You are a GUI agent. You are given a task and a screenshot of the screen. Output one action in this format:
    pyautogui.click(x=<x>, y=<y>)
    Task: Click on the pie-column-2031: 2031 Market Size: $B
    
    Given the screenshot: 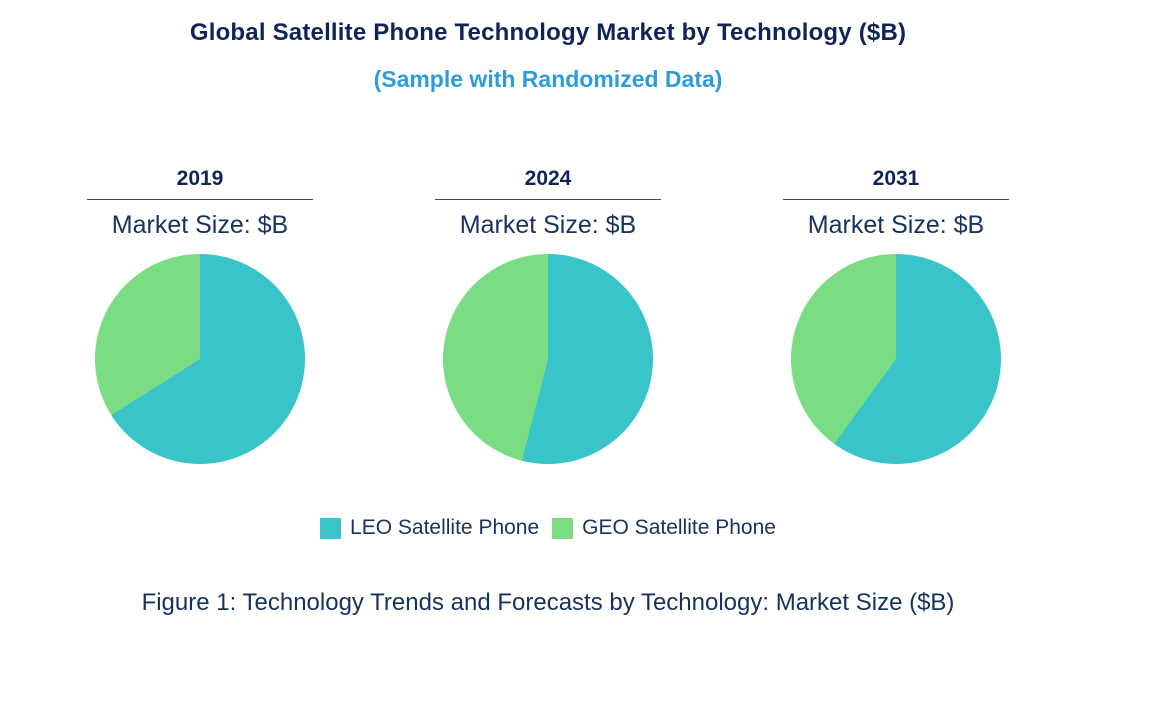 What is the action you would take?
    pyautogui.click(x=896, y=315)
    